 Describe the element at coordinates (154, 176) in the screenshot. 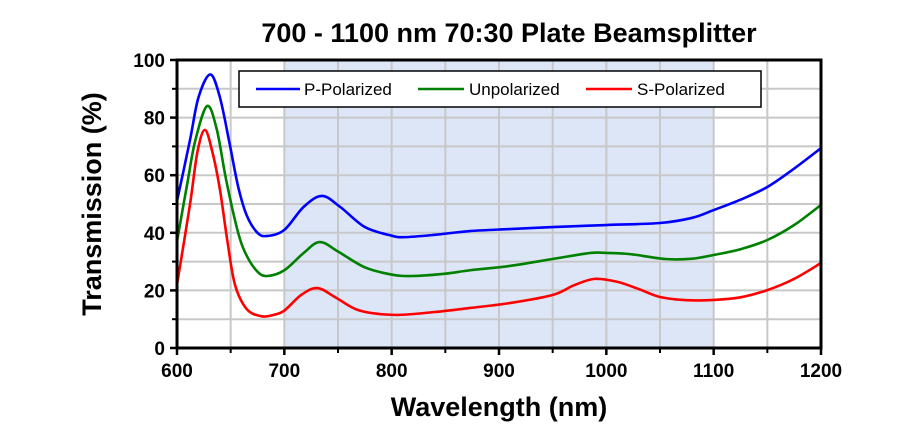

I see `y-tick-label: 60` at that location.